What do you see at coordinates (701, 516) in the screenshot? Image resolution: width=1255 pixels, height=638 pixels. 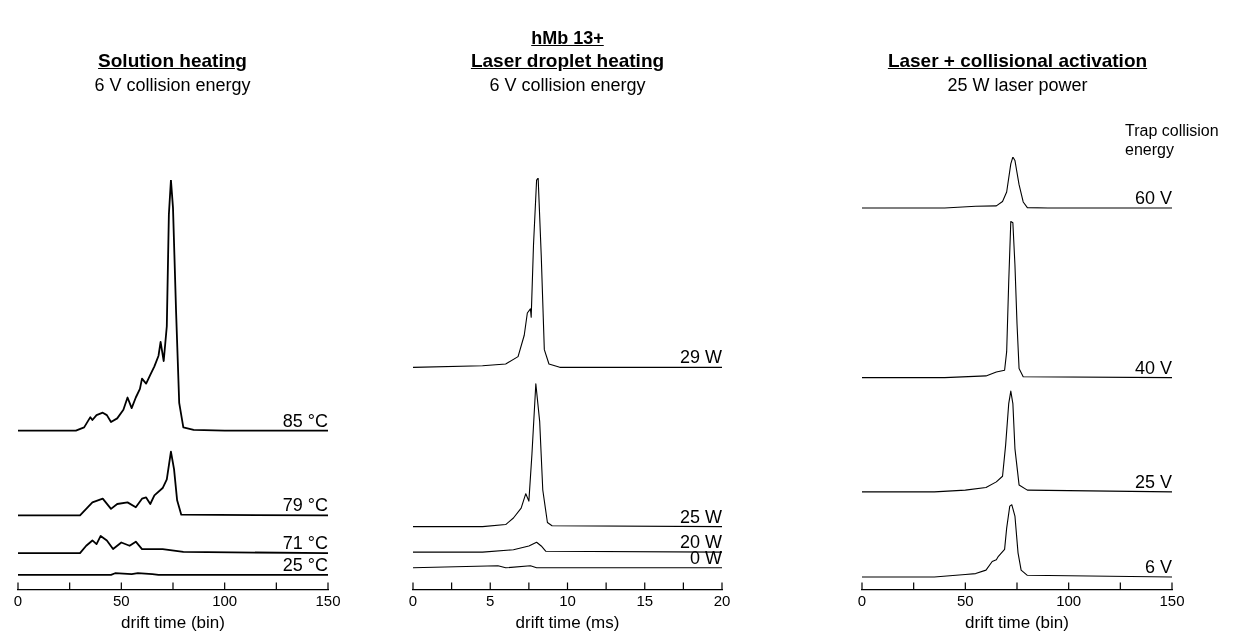 I see `series-label: 25 W` at bounding box center [701, 516].